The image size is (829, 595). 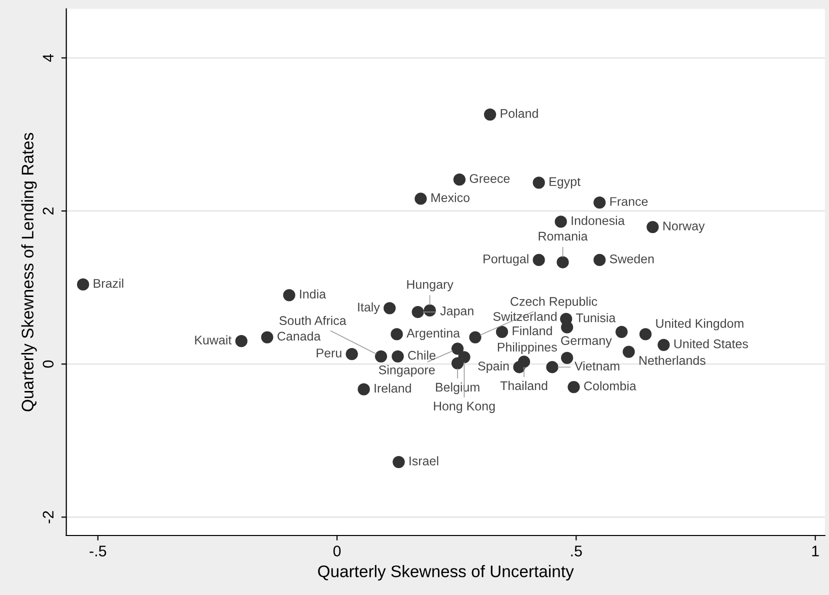 What do you see at coordinates (369, 308) in the screenshot?
I see `annotation: Italy` at bounding box center [369, 308].